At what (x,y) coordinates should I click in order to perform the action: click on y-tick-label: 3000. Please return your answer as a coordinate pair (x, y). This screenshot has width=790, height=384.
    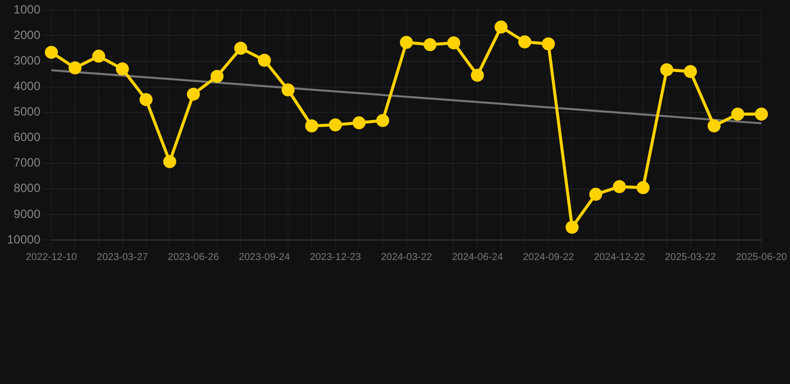
    Looking at the image, I should click on (27, 61).